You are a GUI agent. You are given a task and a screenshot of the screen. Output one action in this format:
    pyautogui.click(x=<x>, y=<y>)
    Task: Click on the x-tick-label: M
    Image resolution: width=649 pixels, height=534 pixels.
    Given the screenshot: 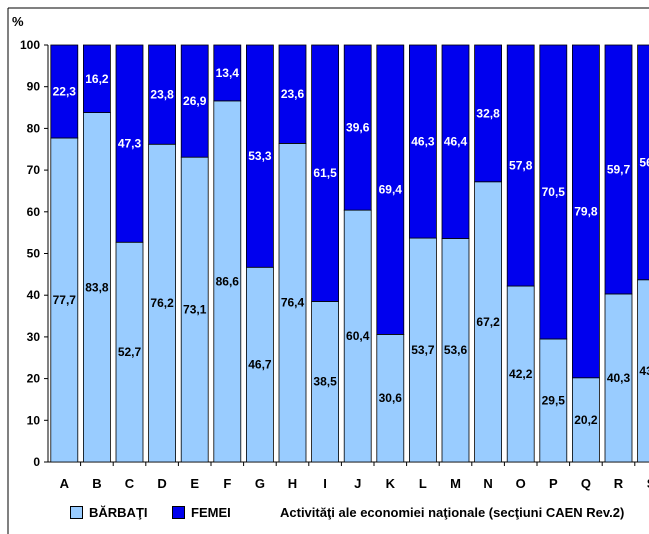 What is the action you would take?
    pyautogui.click(x=455, y=483)
    